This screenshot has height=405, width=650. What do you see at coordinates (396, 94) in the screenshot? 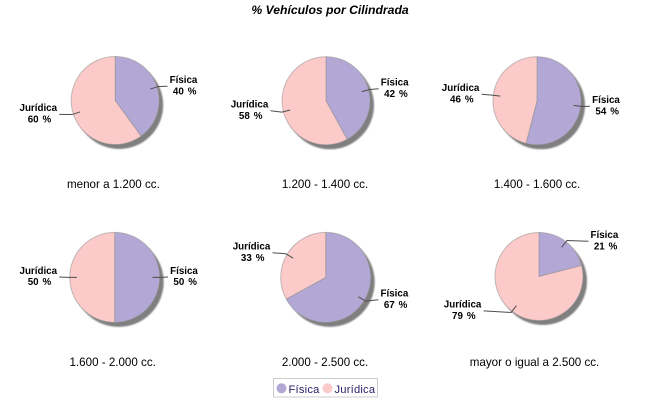
I see `svg-text: 42 %` at bounding box center [396, 94].